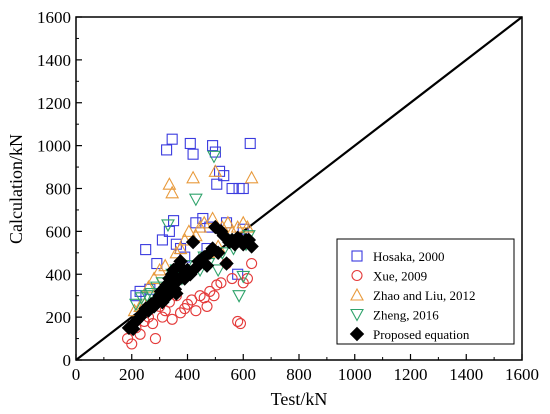  What do you see at coordinates (76, 374) in the screenshot?
I see `x-tick-label: 0` at bounding box center [76, 374].